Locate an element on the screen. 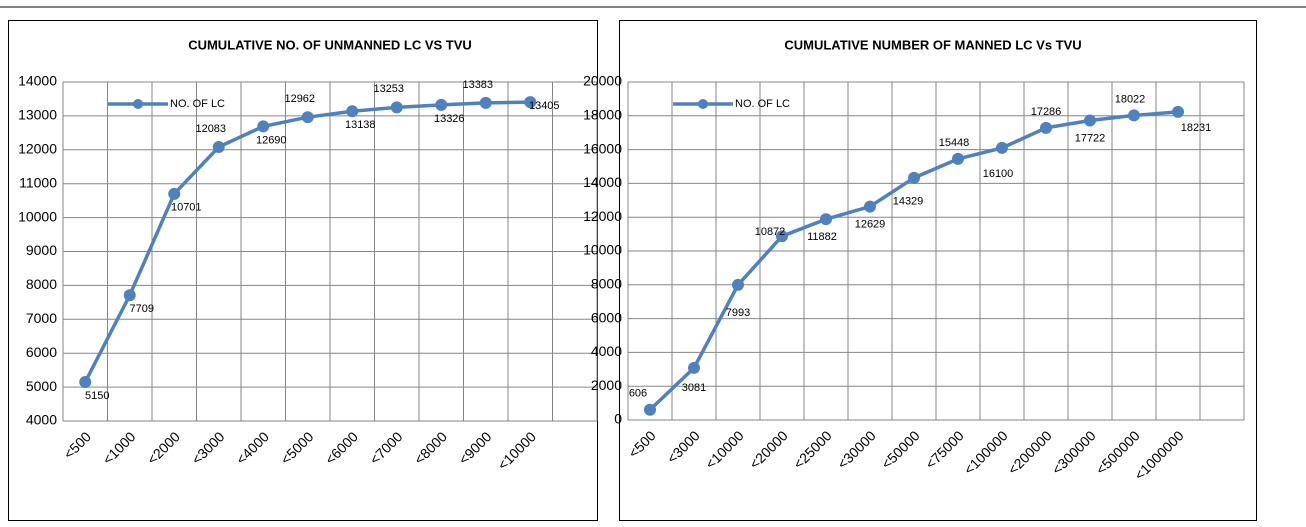 Image resolution: width=1306 pixels, height=527 pixels. data-label: 15448 is located at coordinates (954, 143).